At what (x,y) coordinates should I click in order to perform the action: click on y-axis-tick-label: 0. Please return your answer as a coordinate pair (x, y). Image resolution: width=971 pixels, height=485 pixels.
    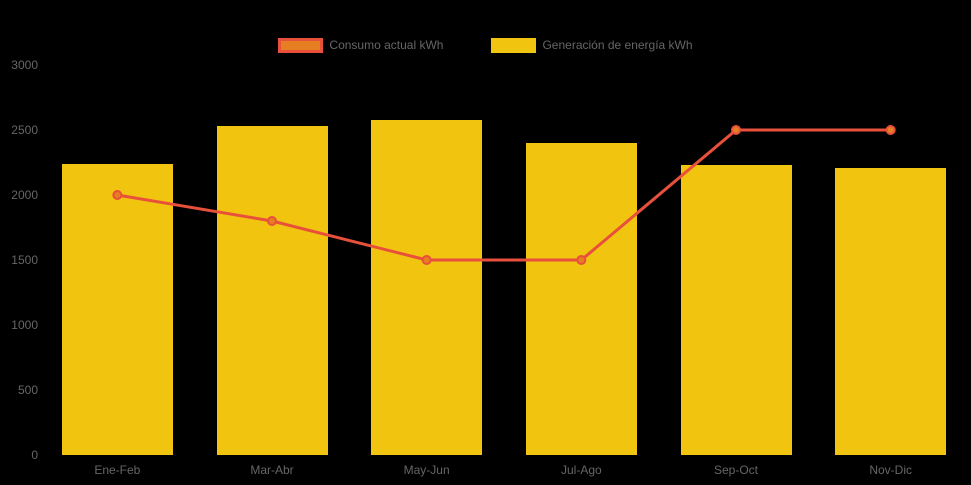
    Looking at the image, I should click on (34, 455).